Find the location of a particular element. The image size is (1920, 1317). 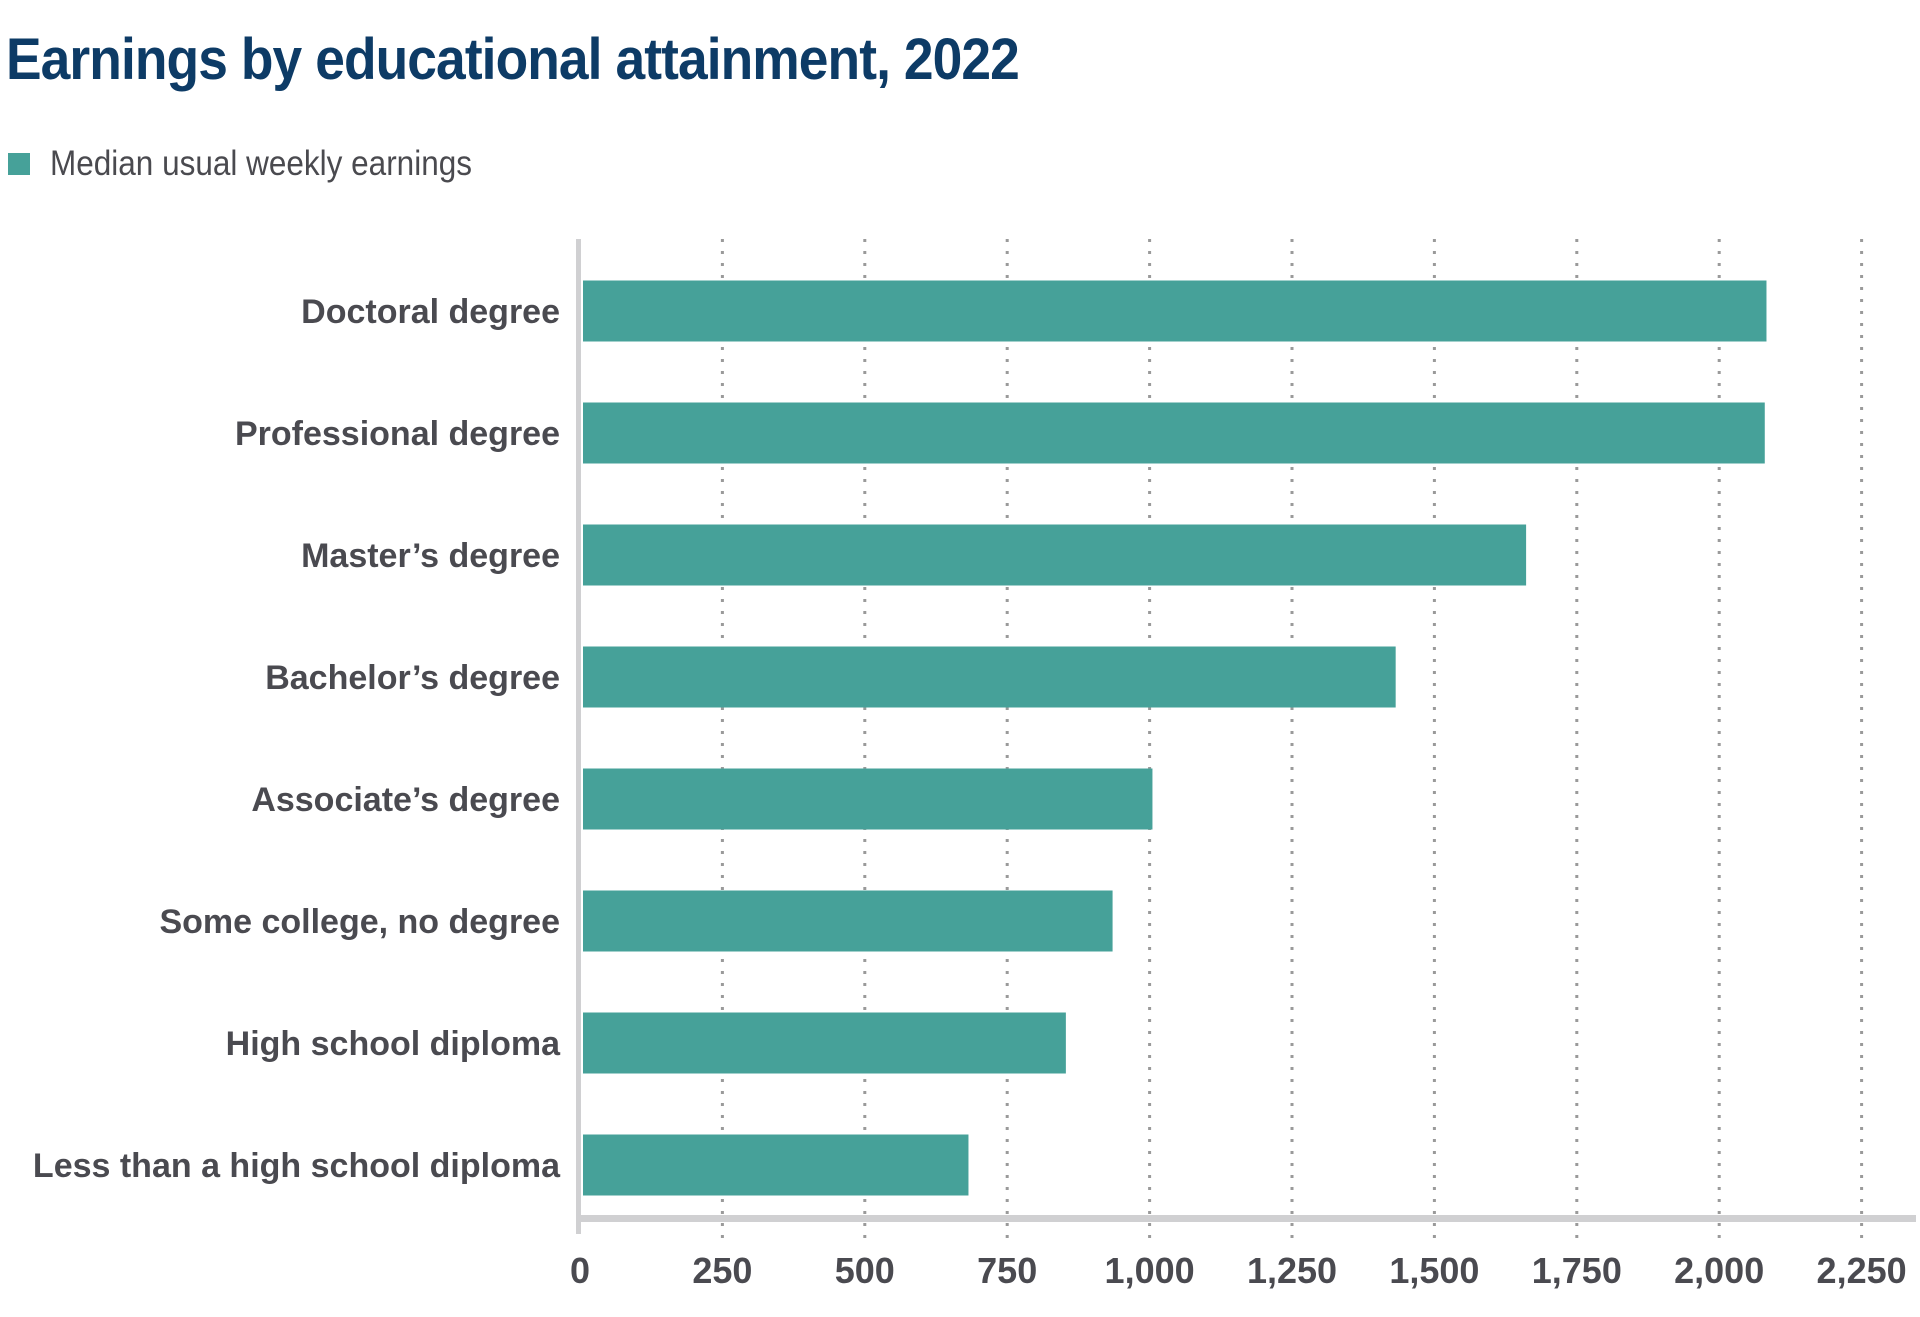

x-tick-label: 2,250 is located at coordinates (1862, 1270).